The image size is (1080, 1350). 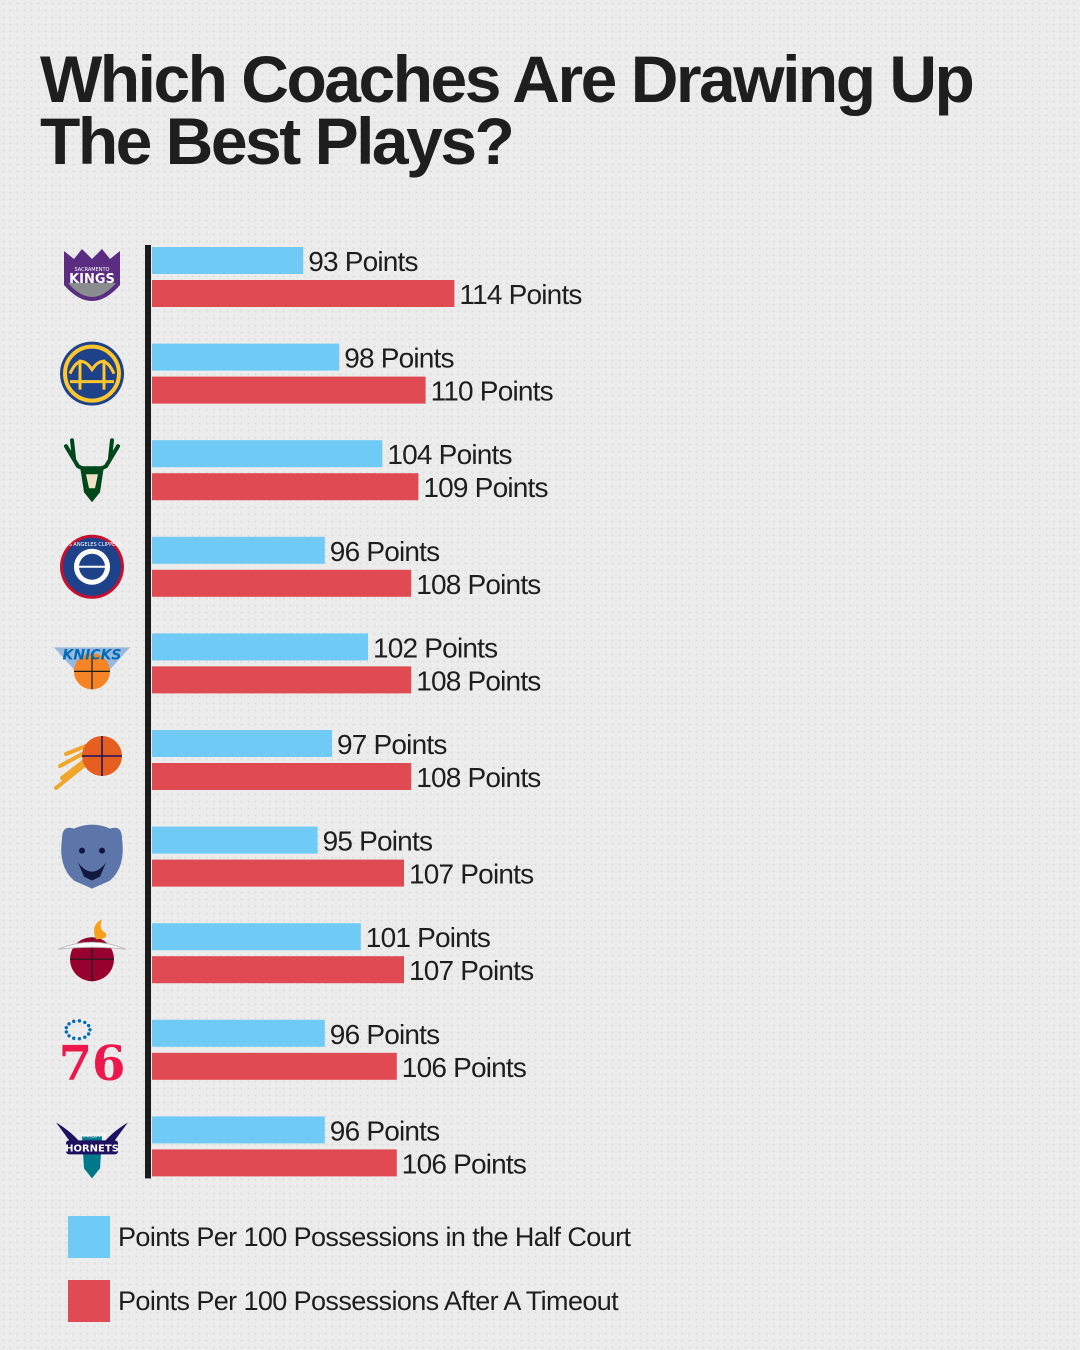 I want to click on legend-swatch-half-court, so click(x=89, y=1237).